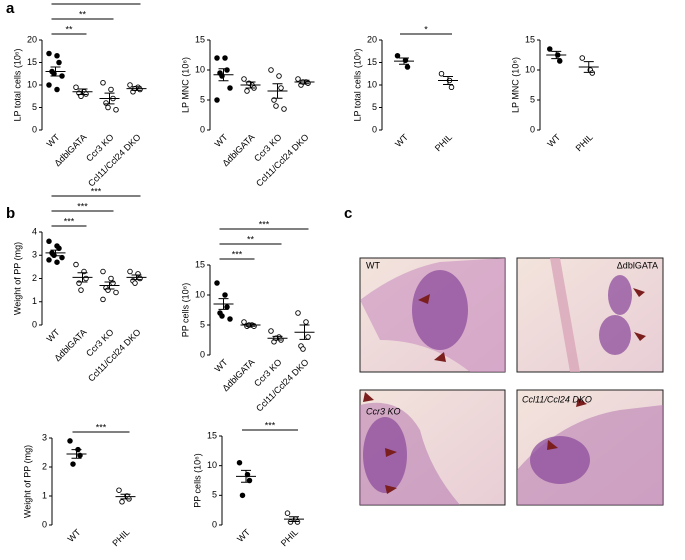  Describe the element at coordinates (373, 265) in the screenshot. I see `image-label: WT` at that location.